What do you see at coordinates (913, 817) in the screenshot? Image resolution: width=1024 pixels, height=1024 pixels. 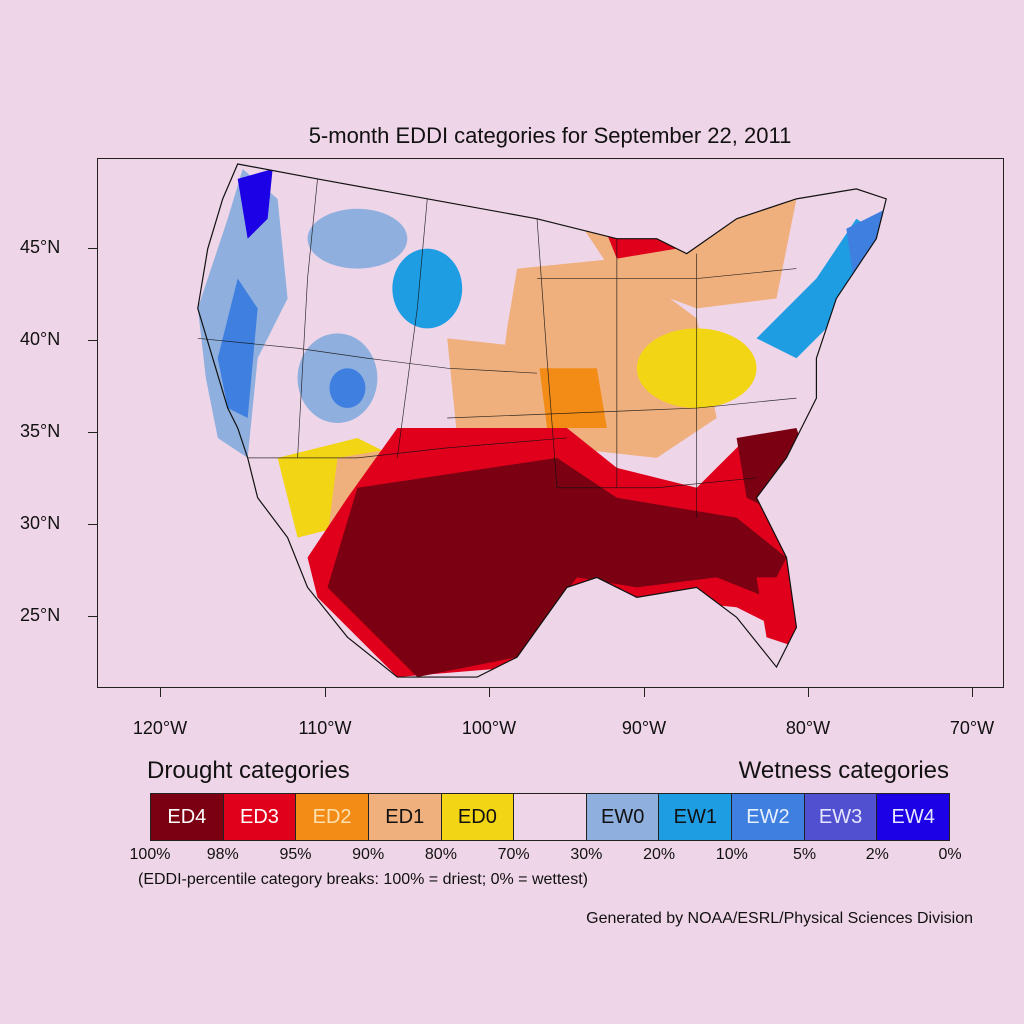 I see `legend-swatch: EW4` at bounding box center [913, 817].